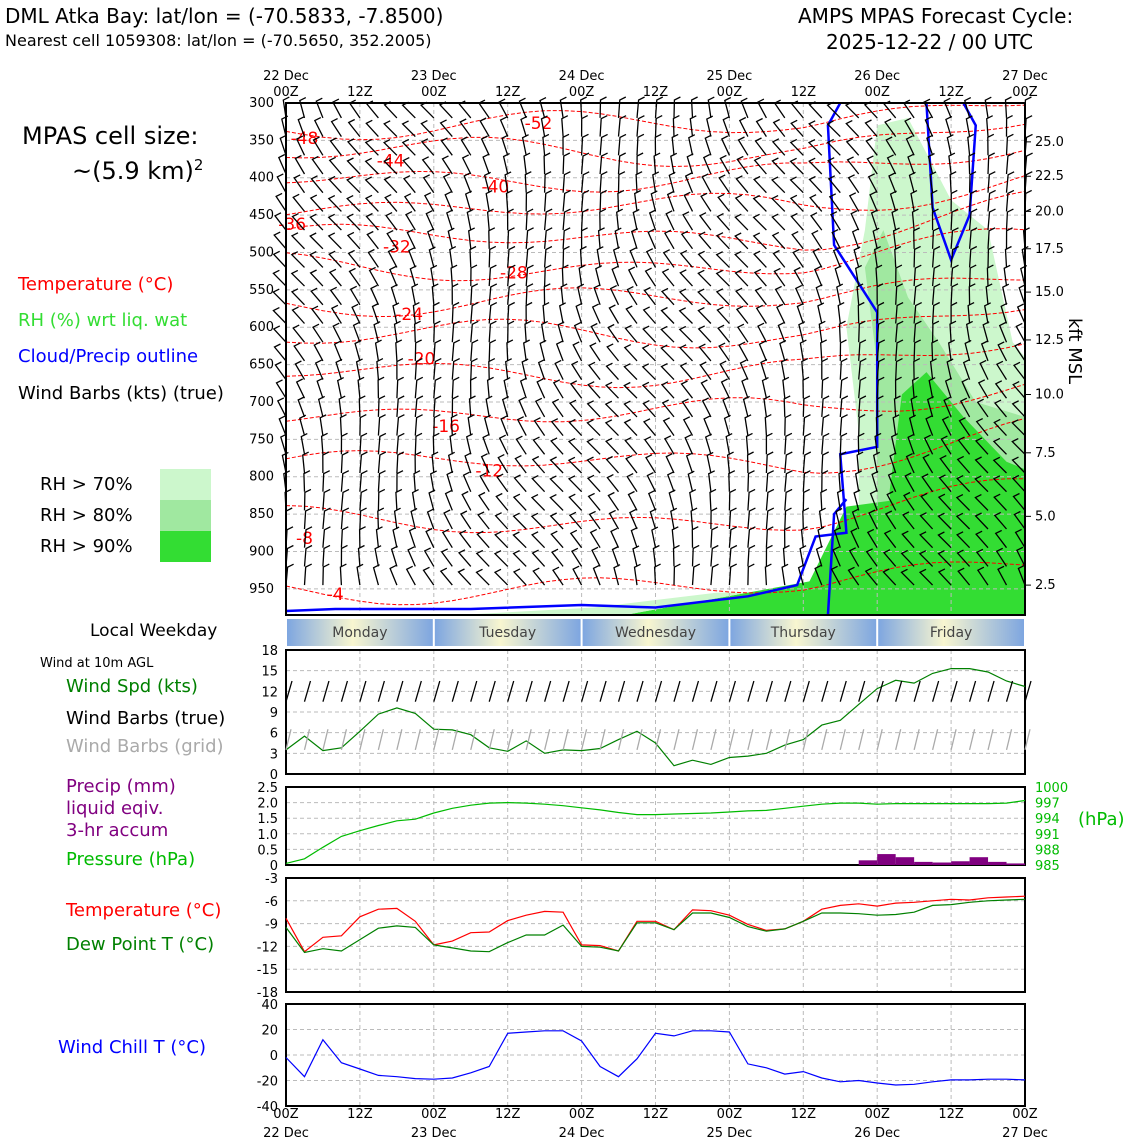 The width and height of the screenshot is (1140, 1140). Describe the element at coordinates (1047, 850) in the screenshot. I see `pressure-tick-label: 988` at that location.